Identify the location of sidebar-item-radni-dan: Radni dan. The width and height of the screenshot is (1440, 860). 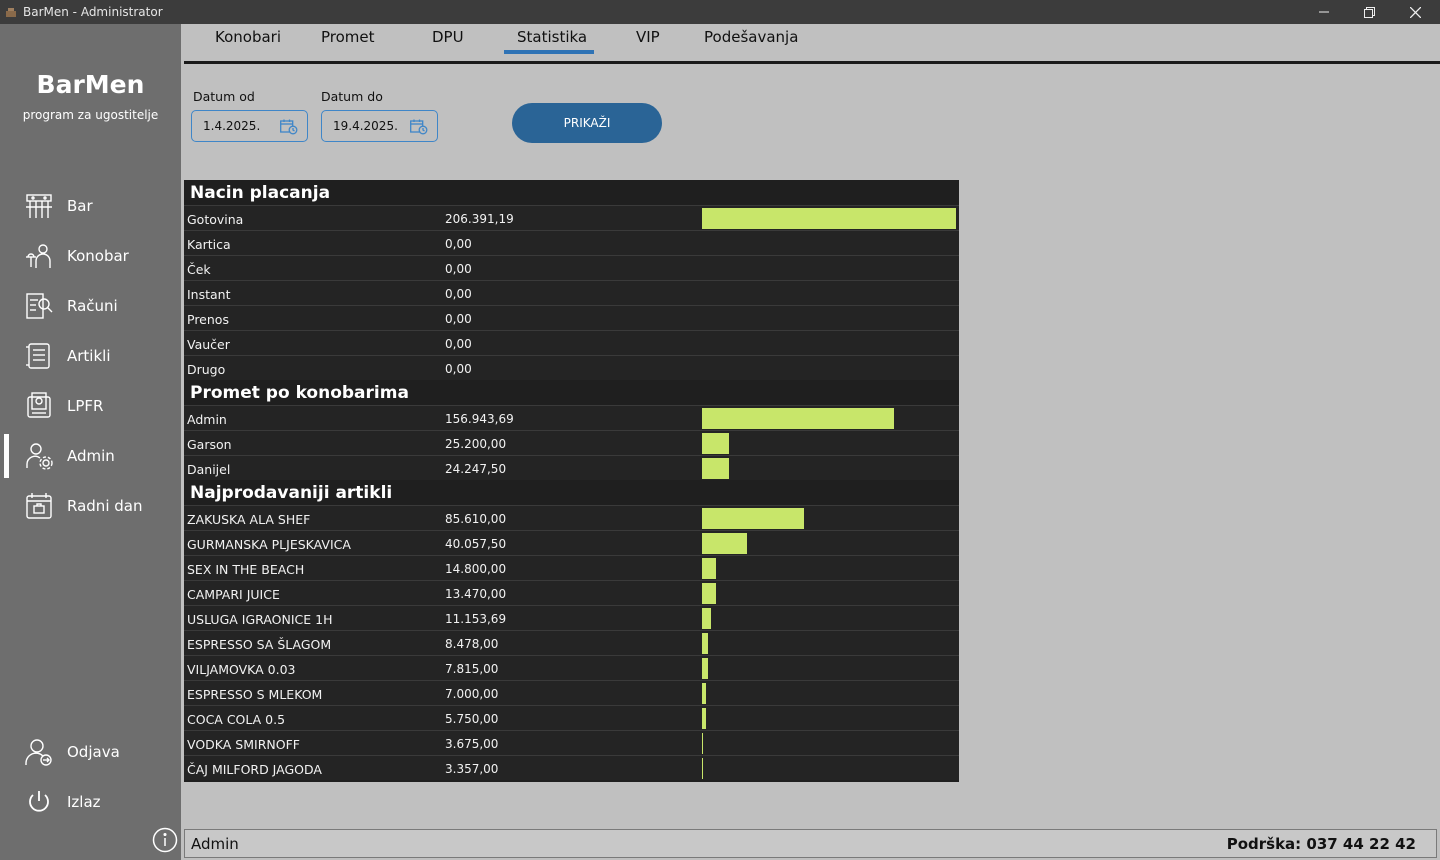
(90, 506).